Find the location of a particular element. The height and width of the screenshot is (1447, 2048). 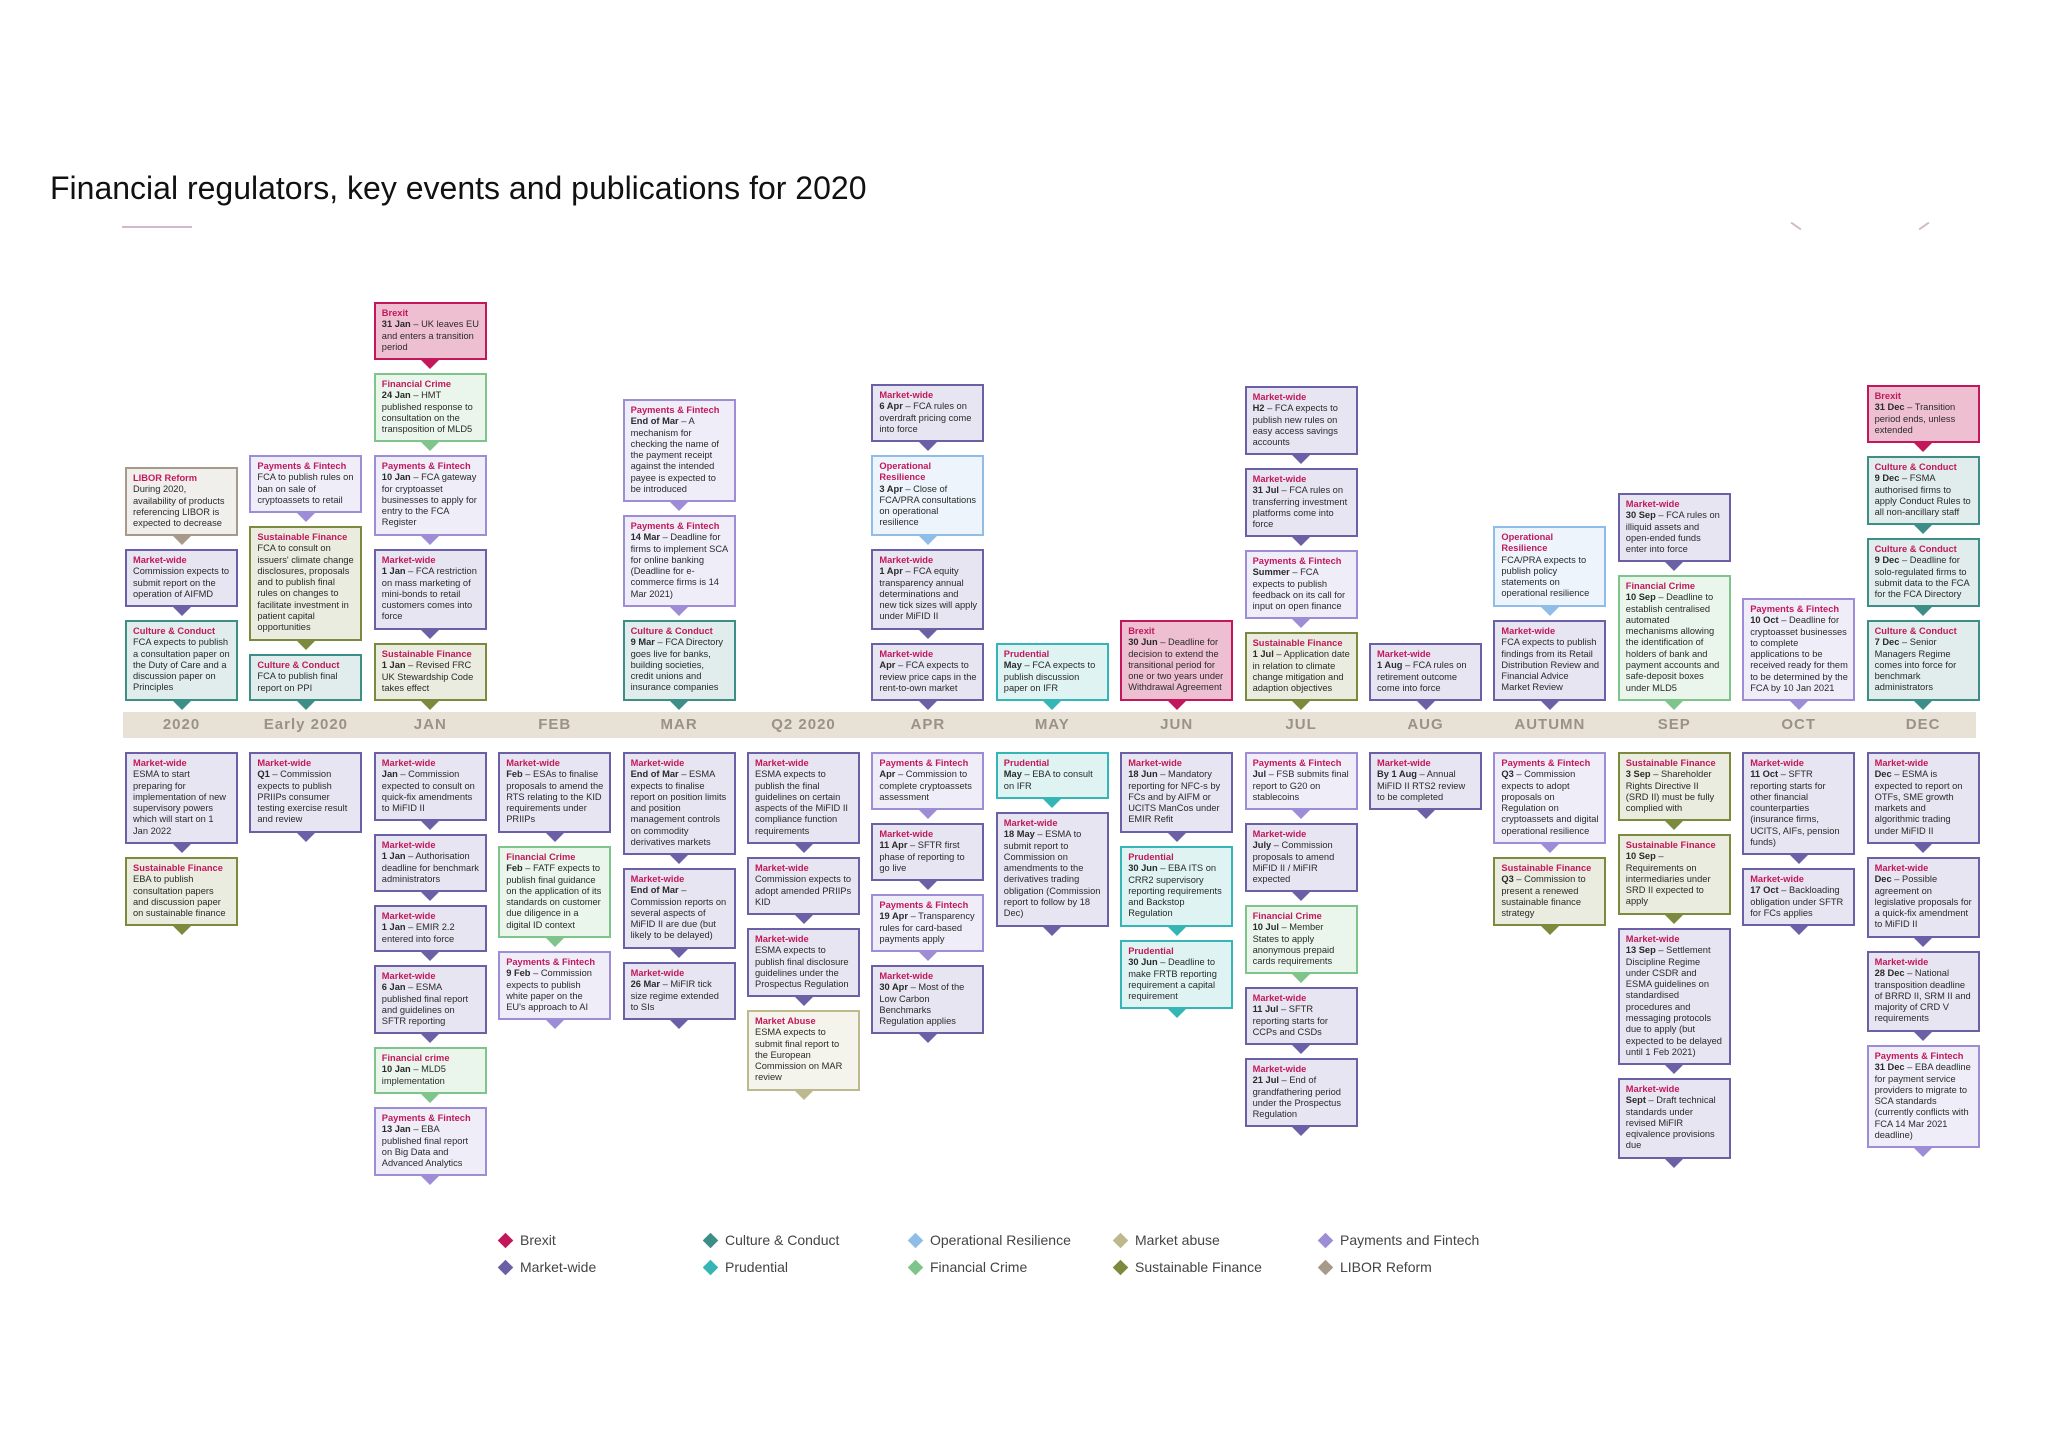

event-date: 18 Jun is located at coordinates (1143, 774).